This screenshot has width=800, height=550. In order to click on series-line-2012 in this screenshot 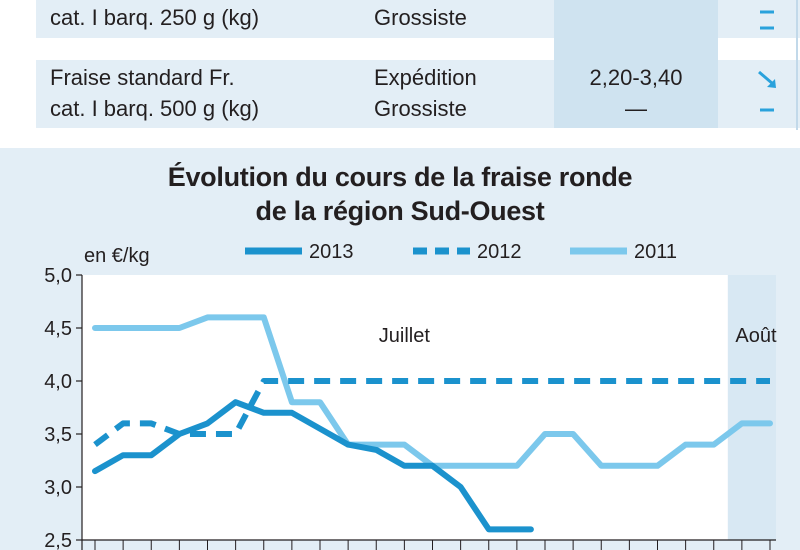, I will do `click(431, 412)`.